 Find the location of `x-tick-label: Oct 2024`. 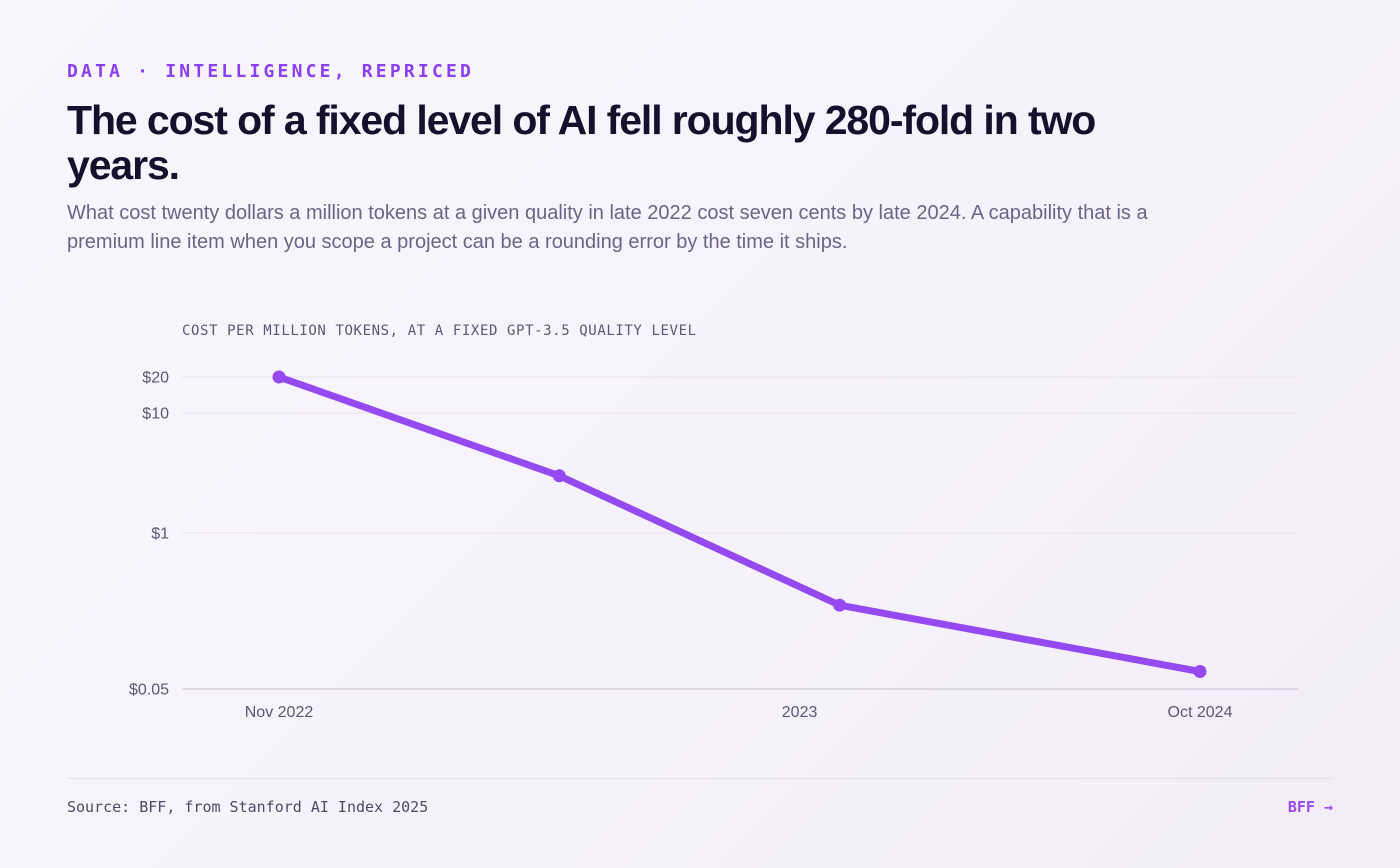

x-tick-label: Oct 2024 is located at coordinates (1200, 712).